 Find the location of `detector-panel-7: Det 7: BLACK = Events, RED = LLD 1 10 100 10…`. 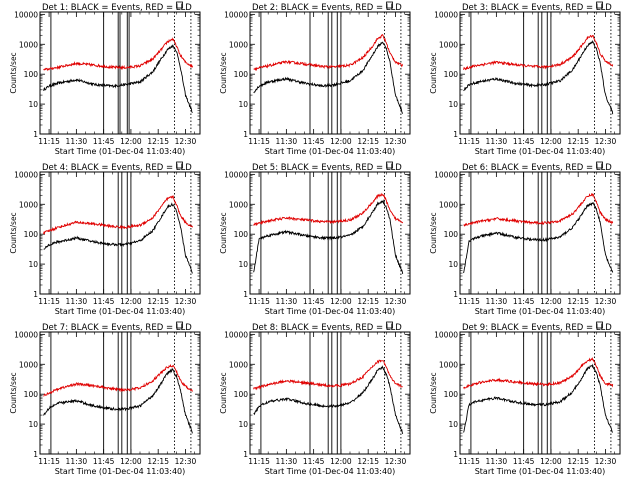

detector-panel-7: Det 7: BLACK = Events, RED = LLD 1 10 100 10… is located at coordinates (105, 398).